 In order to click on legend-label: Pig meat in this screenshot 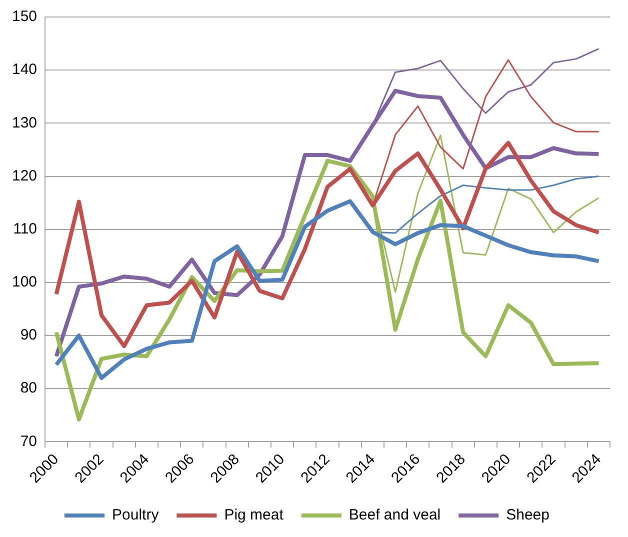, I will do `click(254, 515)`.